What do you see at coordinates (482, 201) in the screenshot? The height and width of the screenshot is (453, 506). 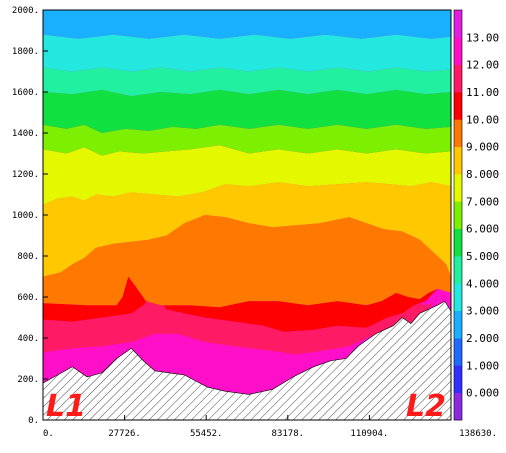 I see `colorbar-label: 7.000` at bounding box center [482, 201].